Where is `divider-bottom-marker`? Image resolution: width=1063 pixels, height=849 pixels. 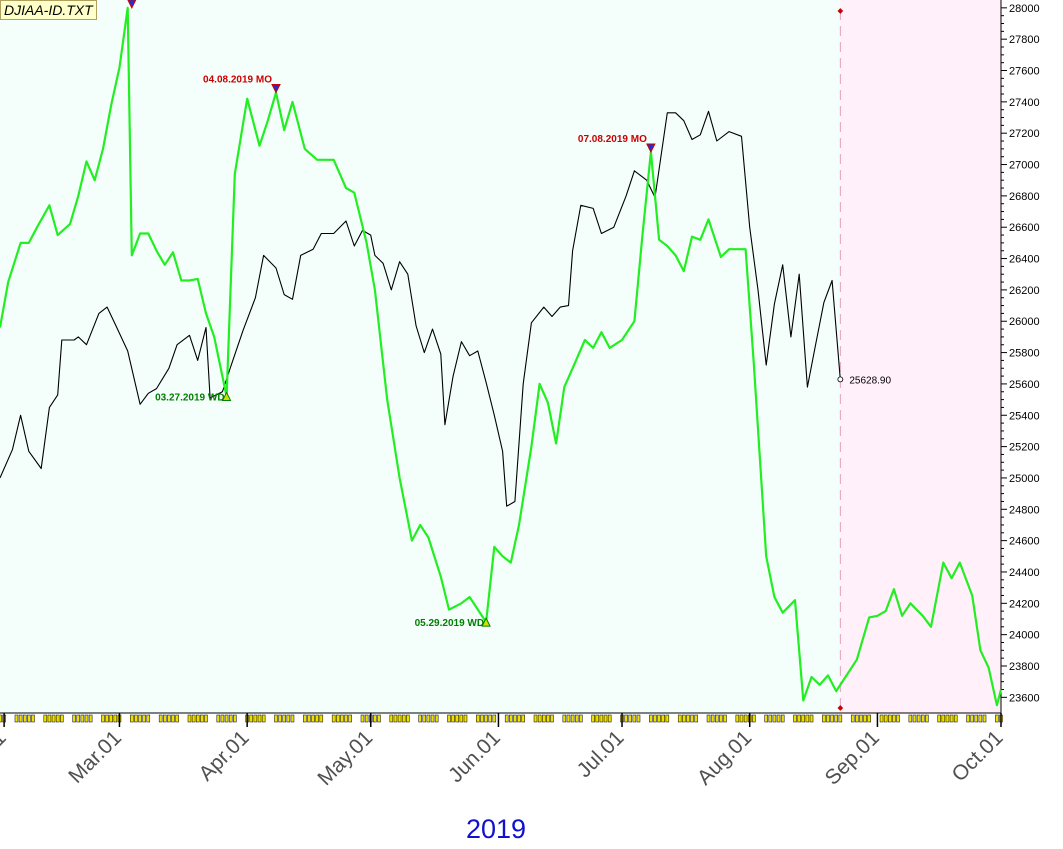
divider-bottom-marker is located at coordinates (840, 708).